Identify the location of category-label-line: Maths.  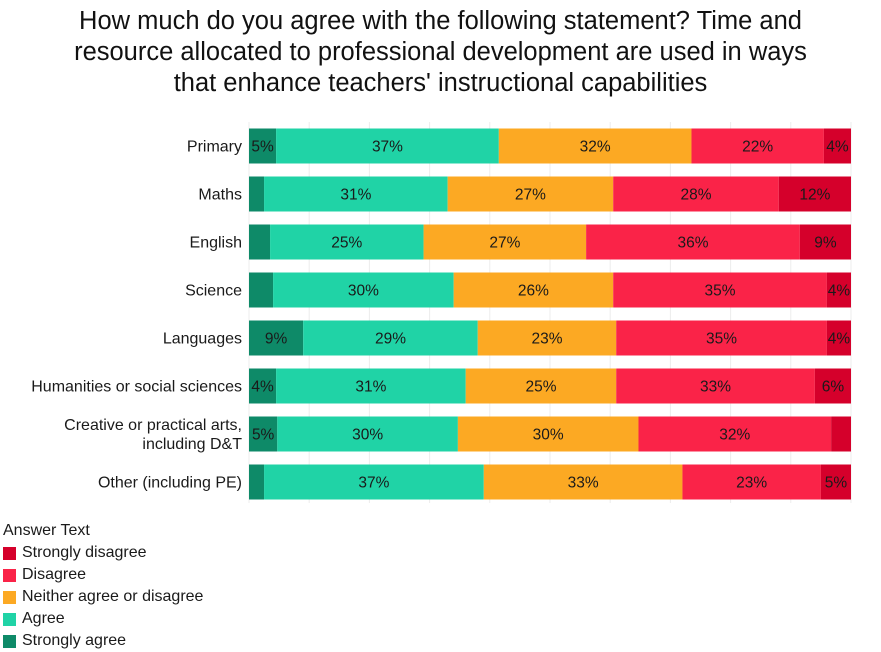
(220, 195).